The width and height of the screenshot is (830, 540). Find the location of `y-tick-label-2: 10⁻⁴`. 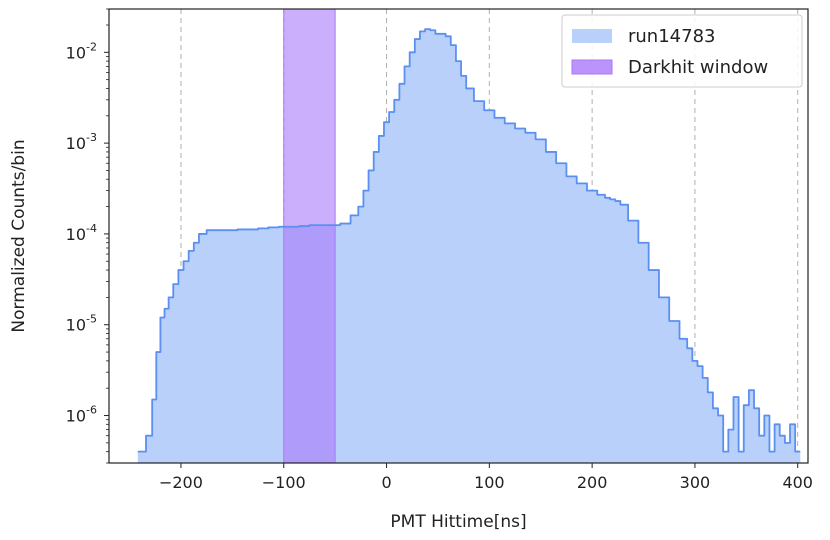

y-tick-label-2: 10⁻⁴ is located at coordinates (81, 233).